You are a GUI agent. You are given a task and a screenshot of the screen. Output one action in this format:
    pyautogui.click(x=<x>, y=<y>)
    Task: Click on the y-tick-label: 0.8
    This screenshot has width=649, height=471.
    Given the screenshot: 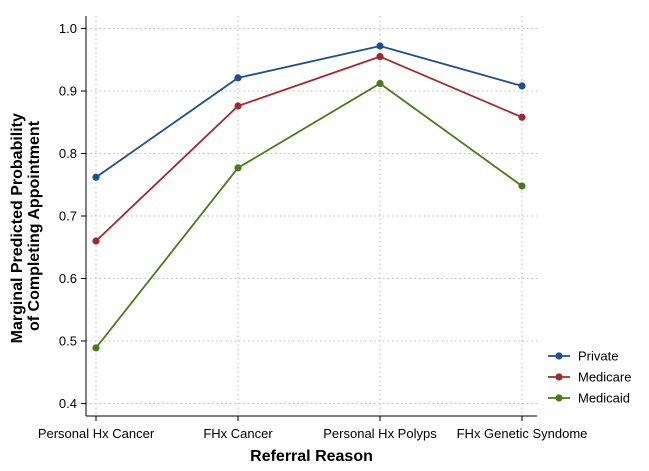 What is the action you would take?
    pyautogui.click(x=68, y=153)
    